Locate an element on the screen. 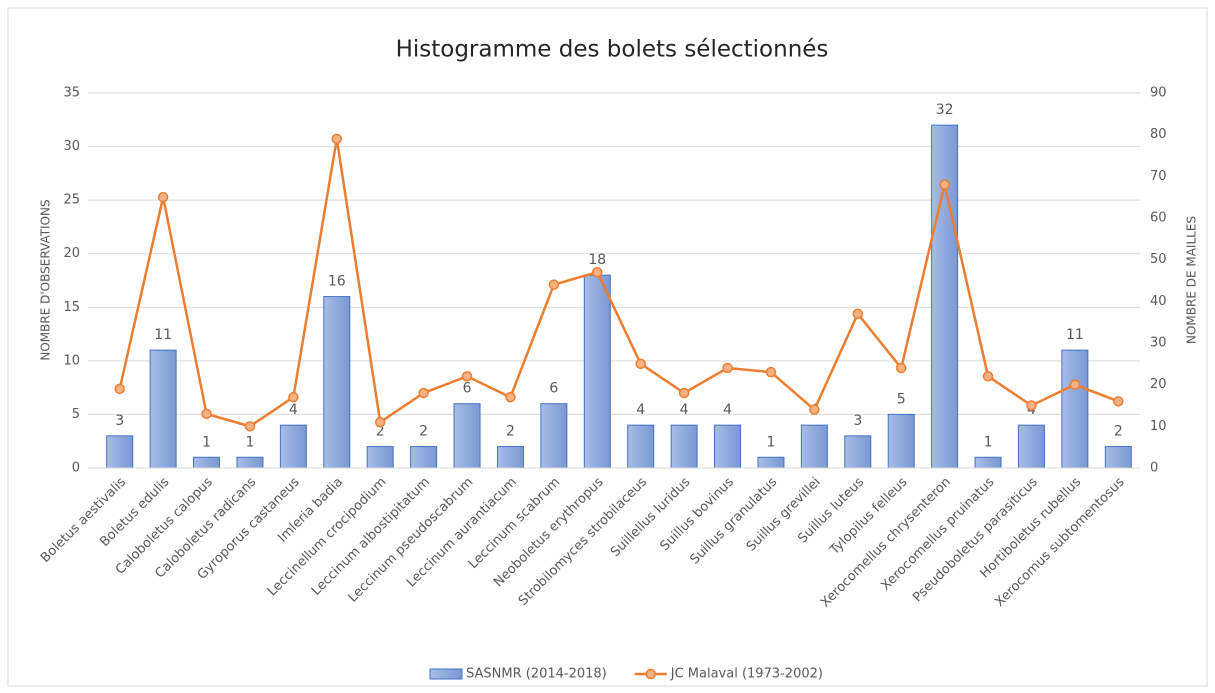  legend-swatch is located at coordinates (446, 674).